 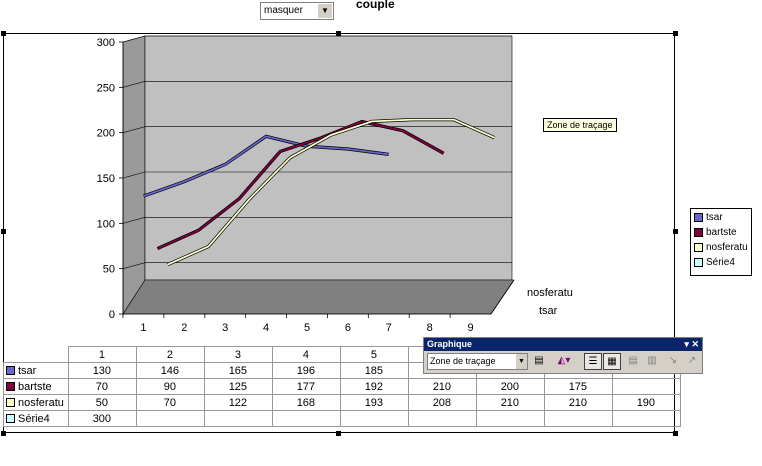 I want to click on format-selection-button: ▤, so click(x=539, y=361).